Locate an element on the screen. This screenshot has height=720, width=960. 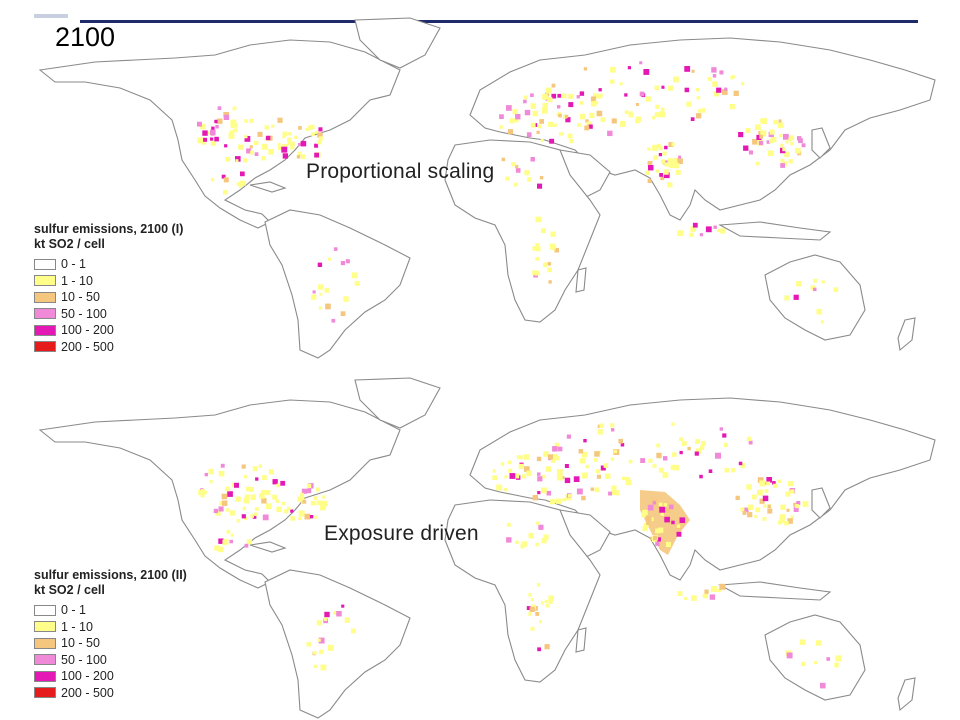
africa-outline is located at coordinates (522, 231).